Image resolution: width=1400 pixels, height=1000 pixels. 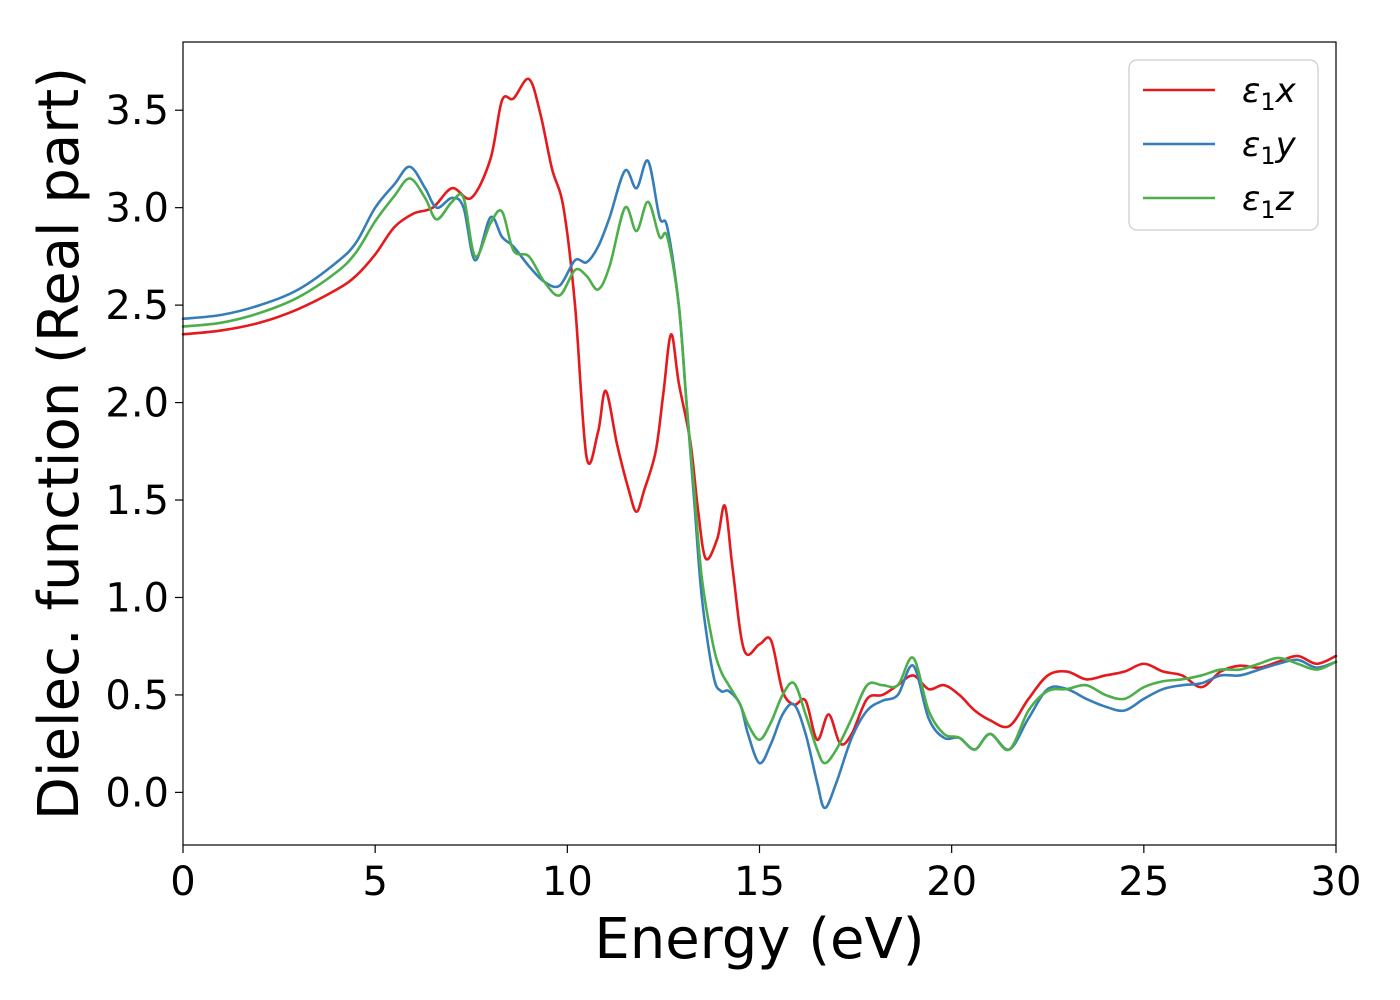 I want to click on legend-label-z: ε1z, so click(x=1268, y=201).